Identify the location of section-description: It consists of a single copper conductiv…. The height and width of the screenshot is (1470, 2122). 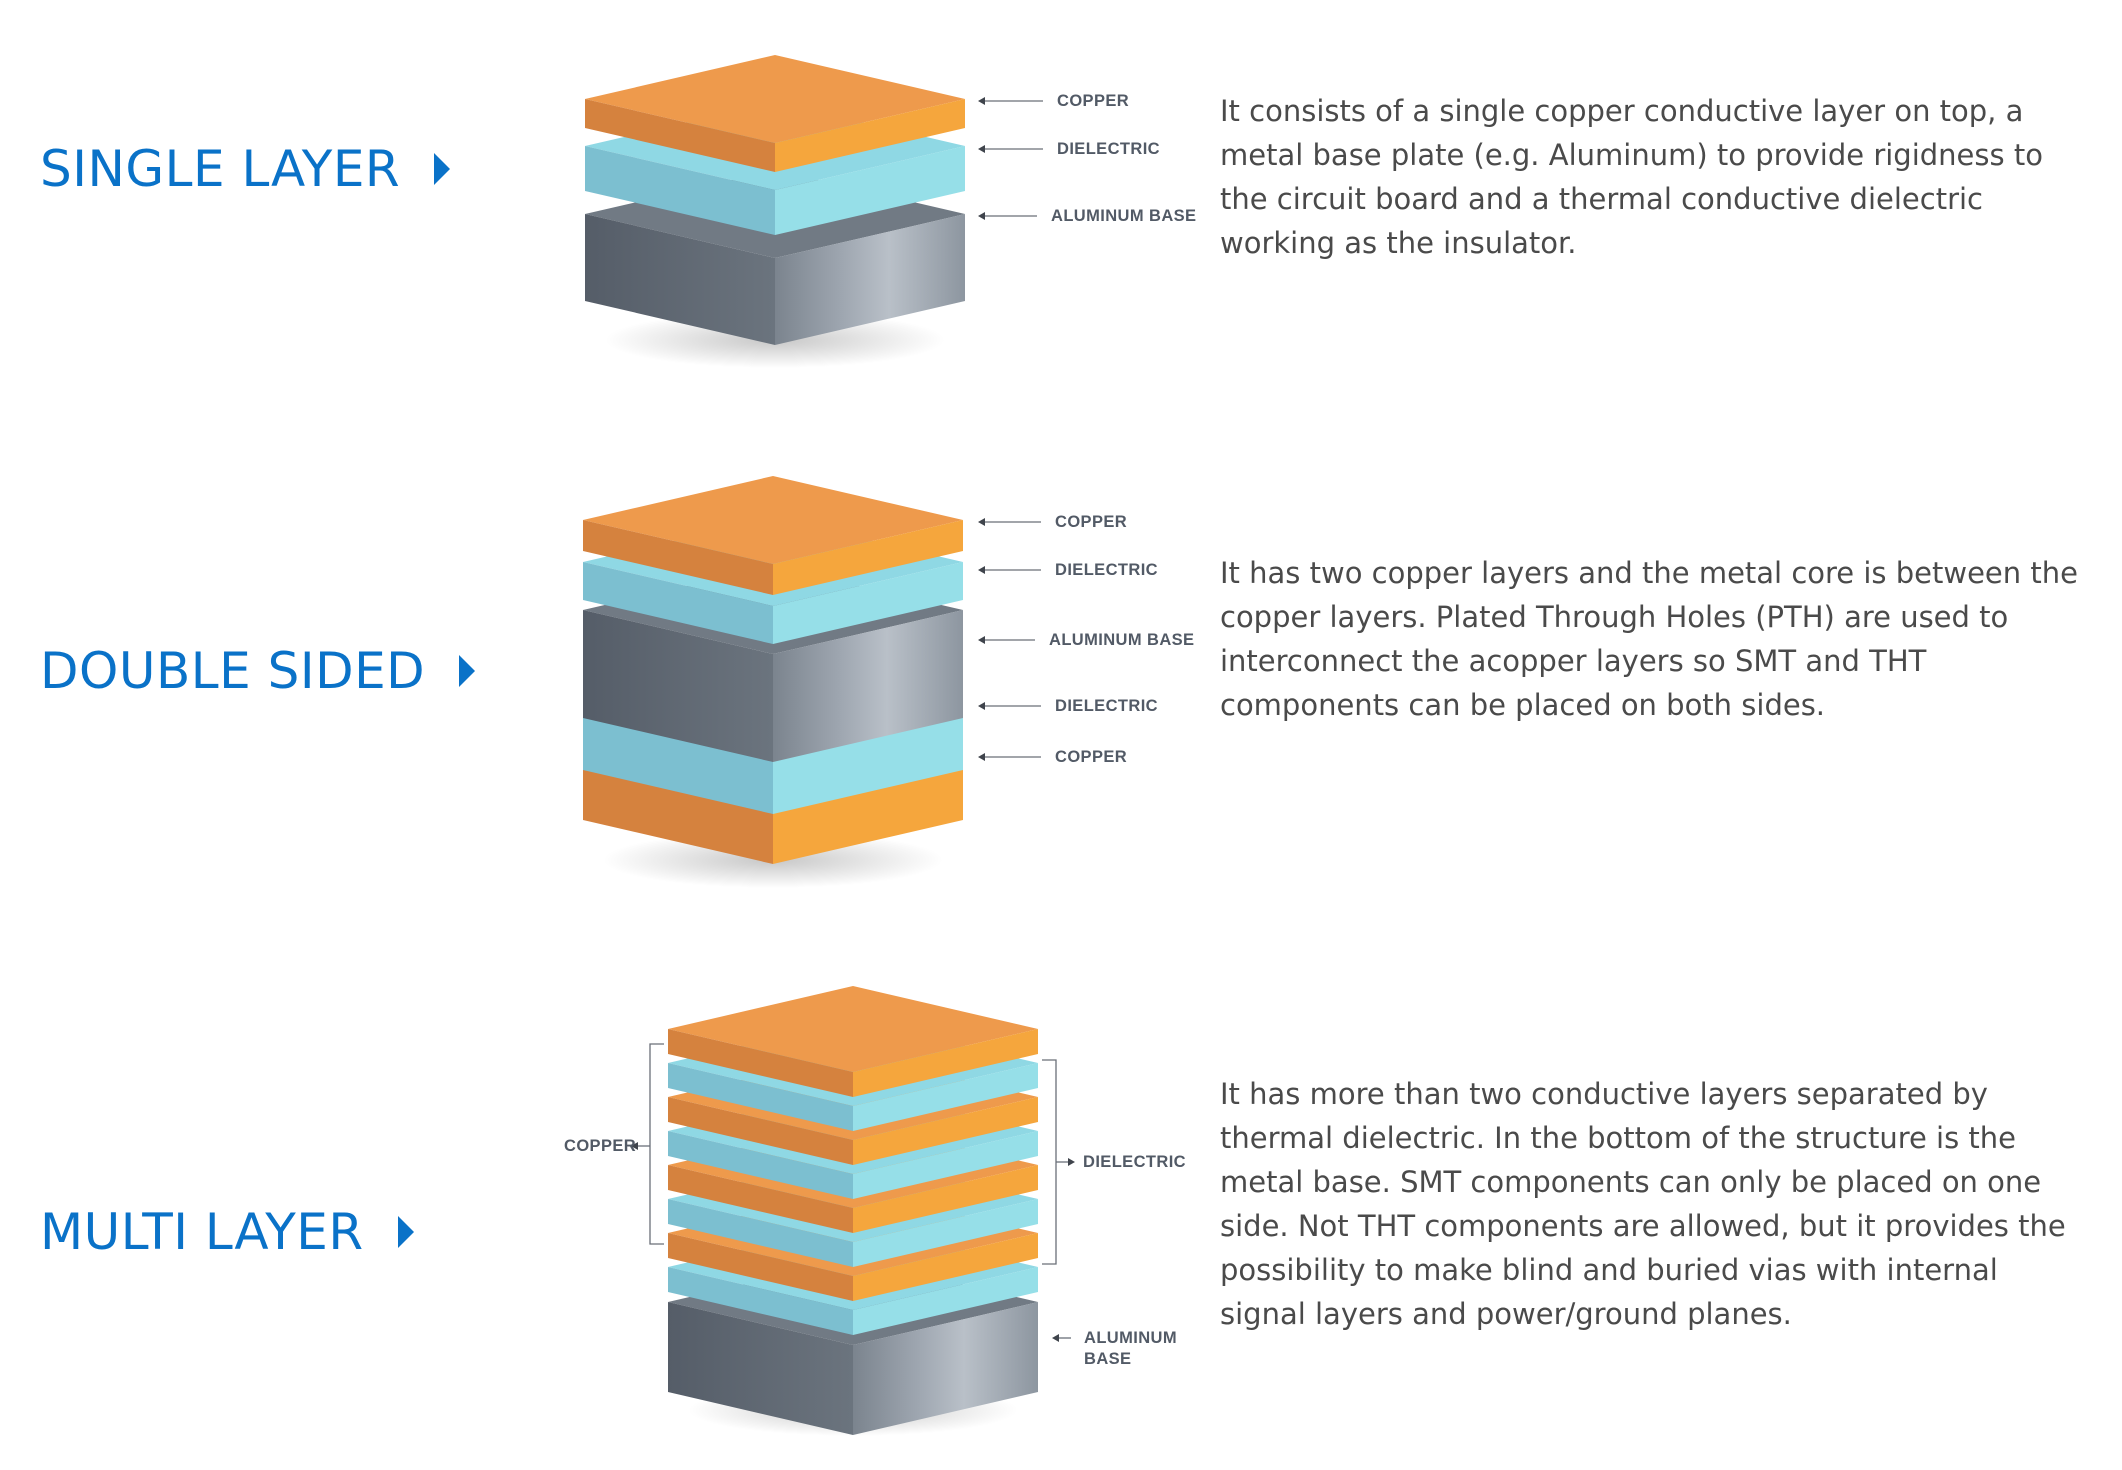
(1631, 177).